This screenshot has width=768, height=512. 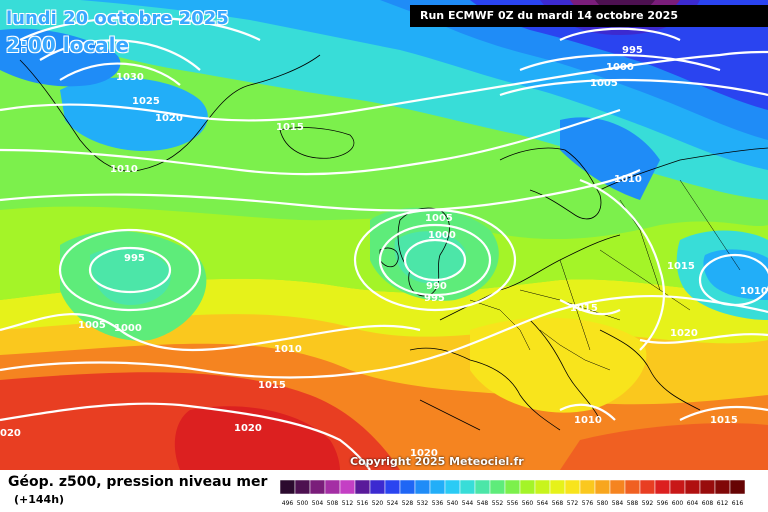 What do you see at coordinates (693, 503) in the screenshot?
I see `scale-label: 604` at bounding box center [693, 503].